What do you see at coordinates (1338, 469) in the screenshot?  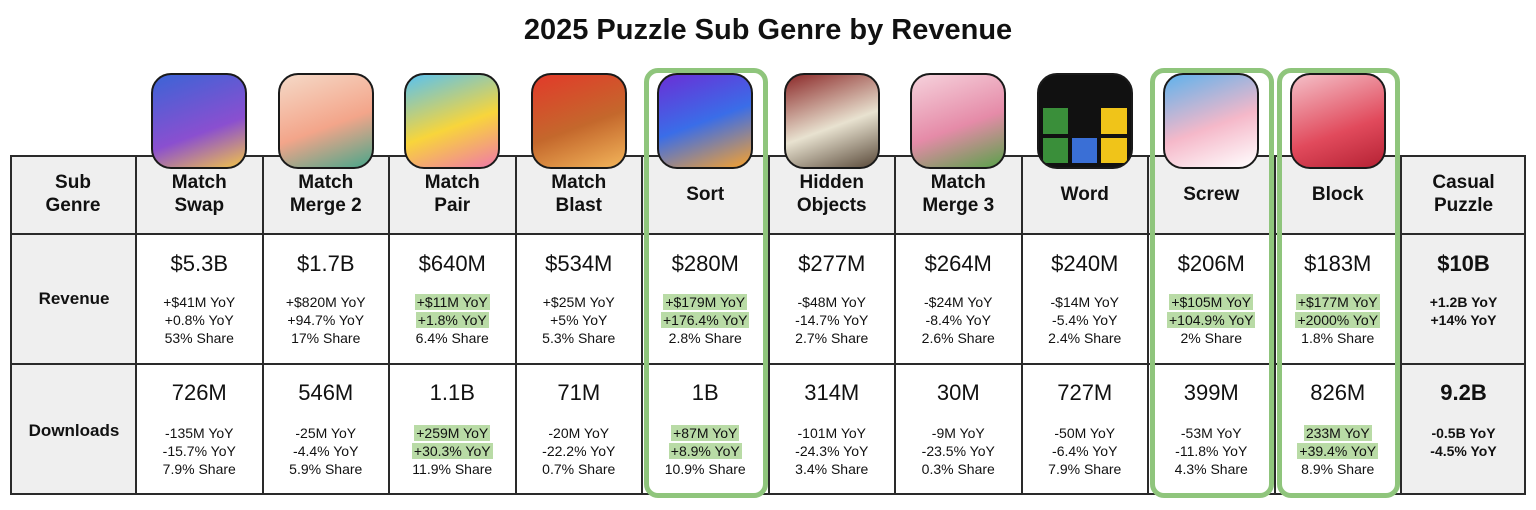 I see `downloads-share: 8.9% Share` at bounding box center [1338, 469].